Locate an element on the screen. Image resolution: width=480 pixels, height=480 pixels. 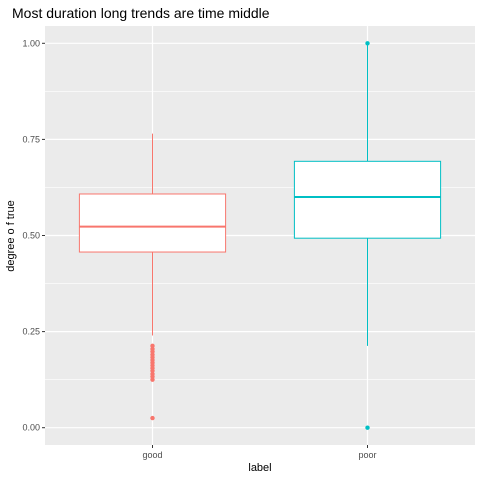
y-axis-title: degree o f true is located at coordinates (11, 236).